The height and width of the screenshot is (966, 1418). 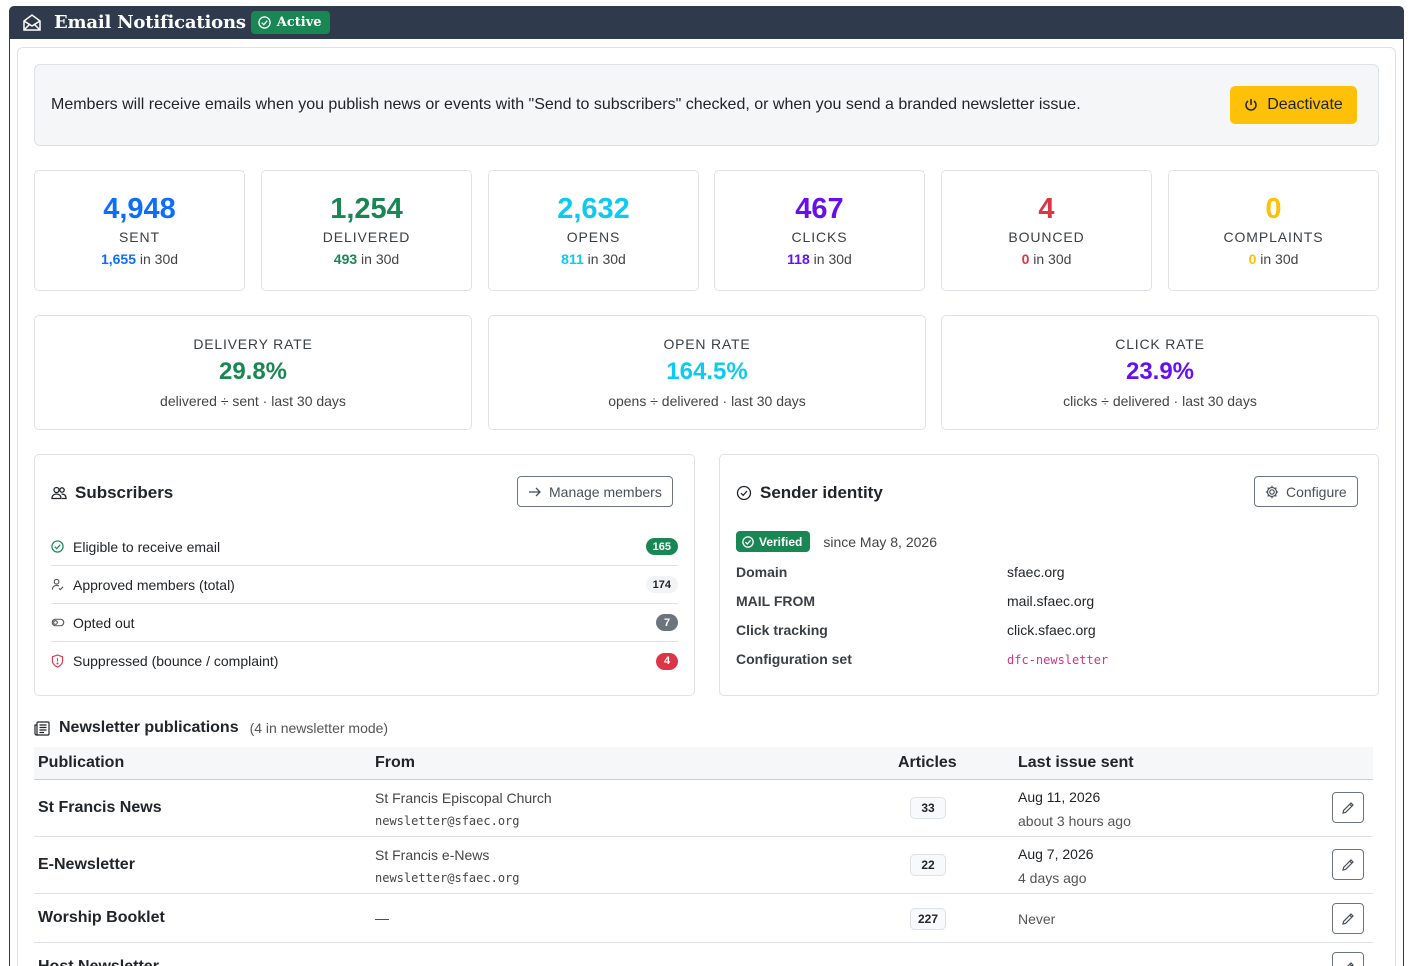 What do you see at coordinates (1251, 105) in the screenshot?
I see `power-icon` at bounding box center [1251, 105].